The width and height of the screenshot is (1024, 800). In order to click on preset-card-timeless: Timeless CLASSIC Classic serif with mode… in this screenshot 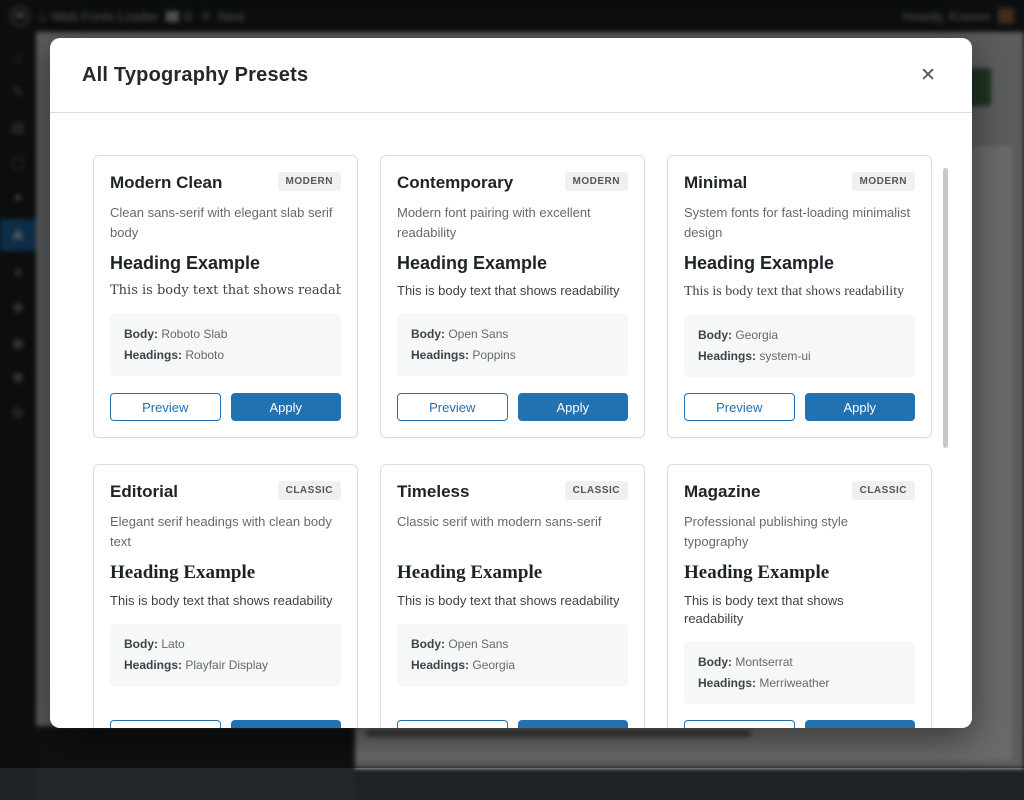, I will do `click(512, 596)`.